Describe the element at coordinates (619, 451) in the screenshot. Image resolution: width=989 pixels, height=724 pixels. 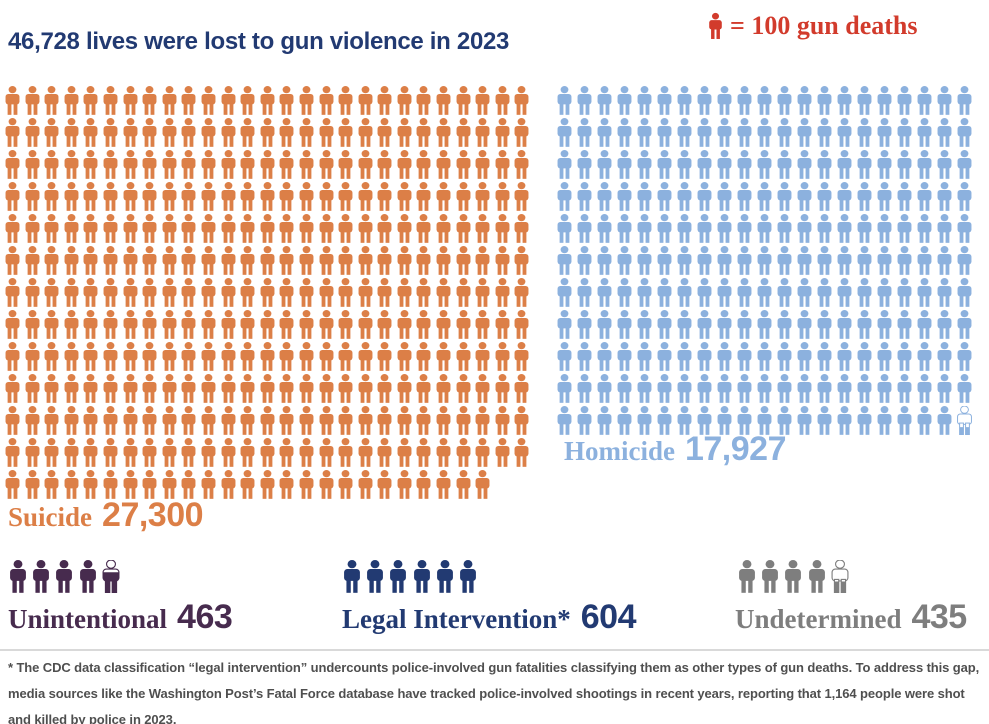
I see `category-name: Homicide` at that location.